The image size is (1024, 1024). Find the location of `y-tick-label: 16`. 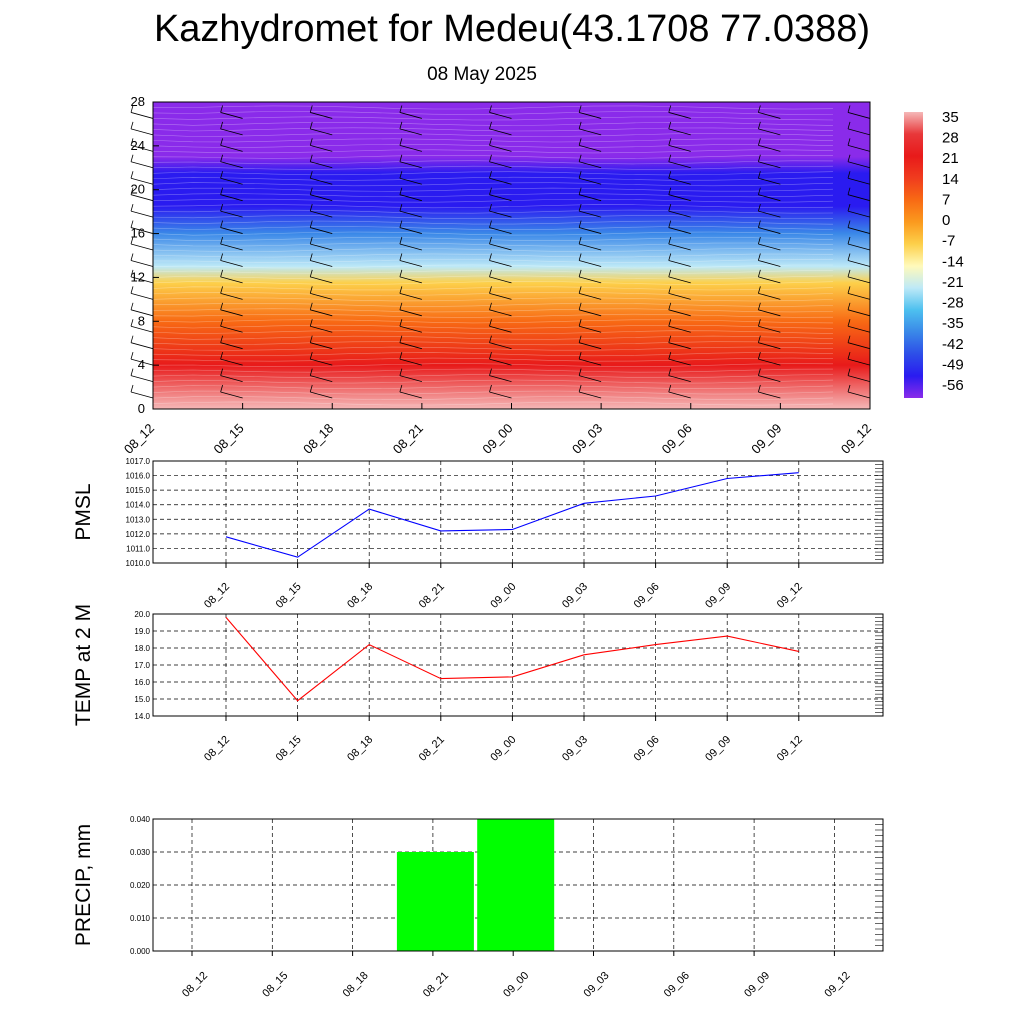

y-tick-label: 16 is located at coordinates (138, 233).